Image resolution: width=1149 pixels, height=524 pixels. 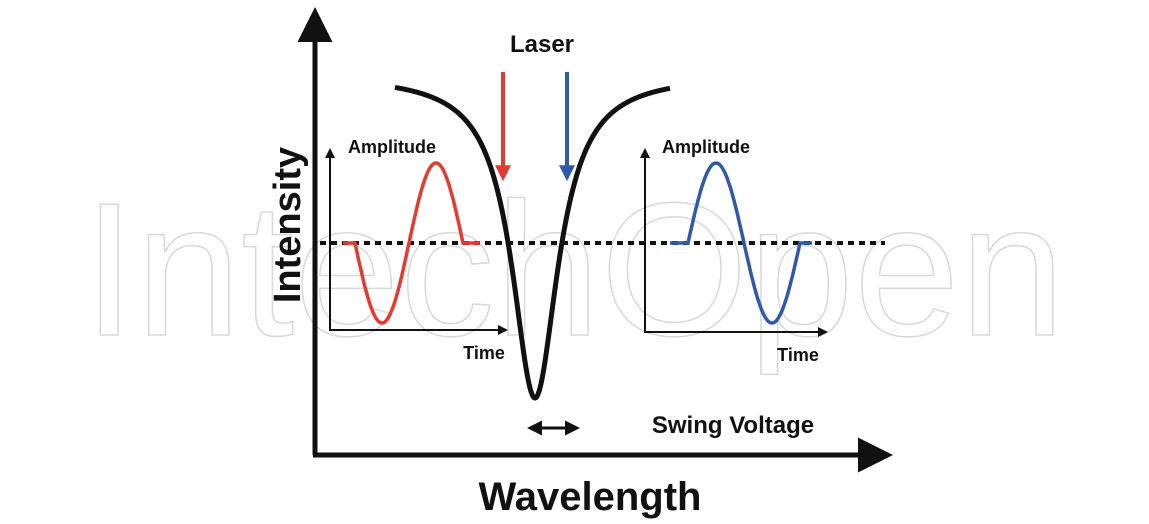 I want to click on y-axis-label: Intensity, so click(x=288, y=225).